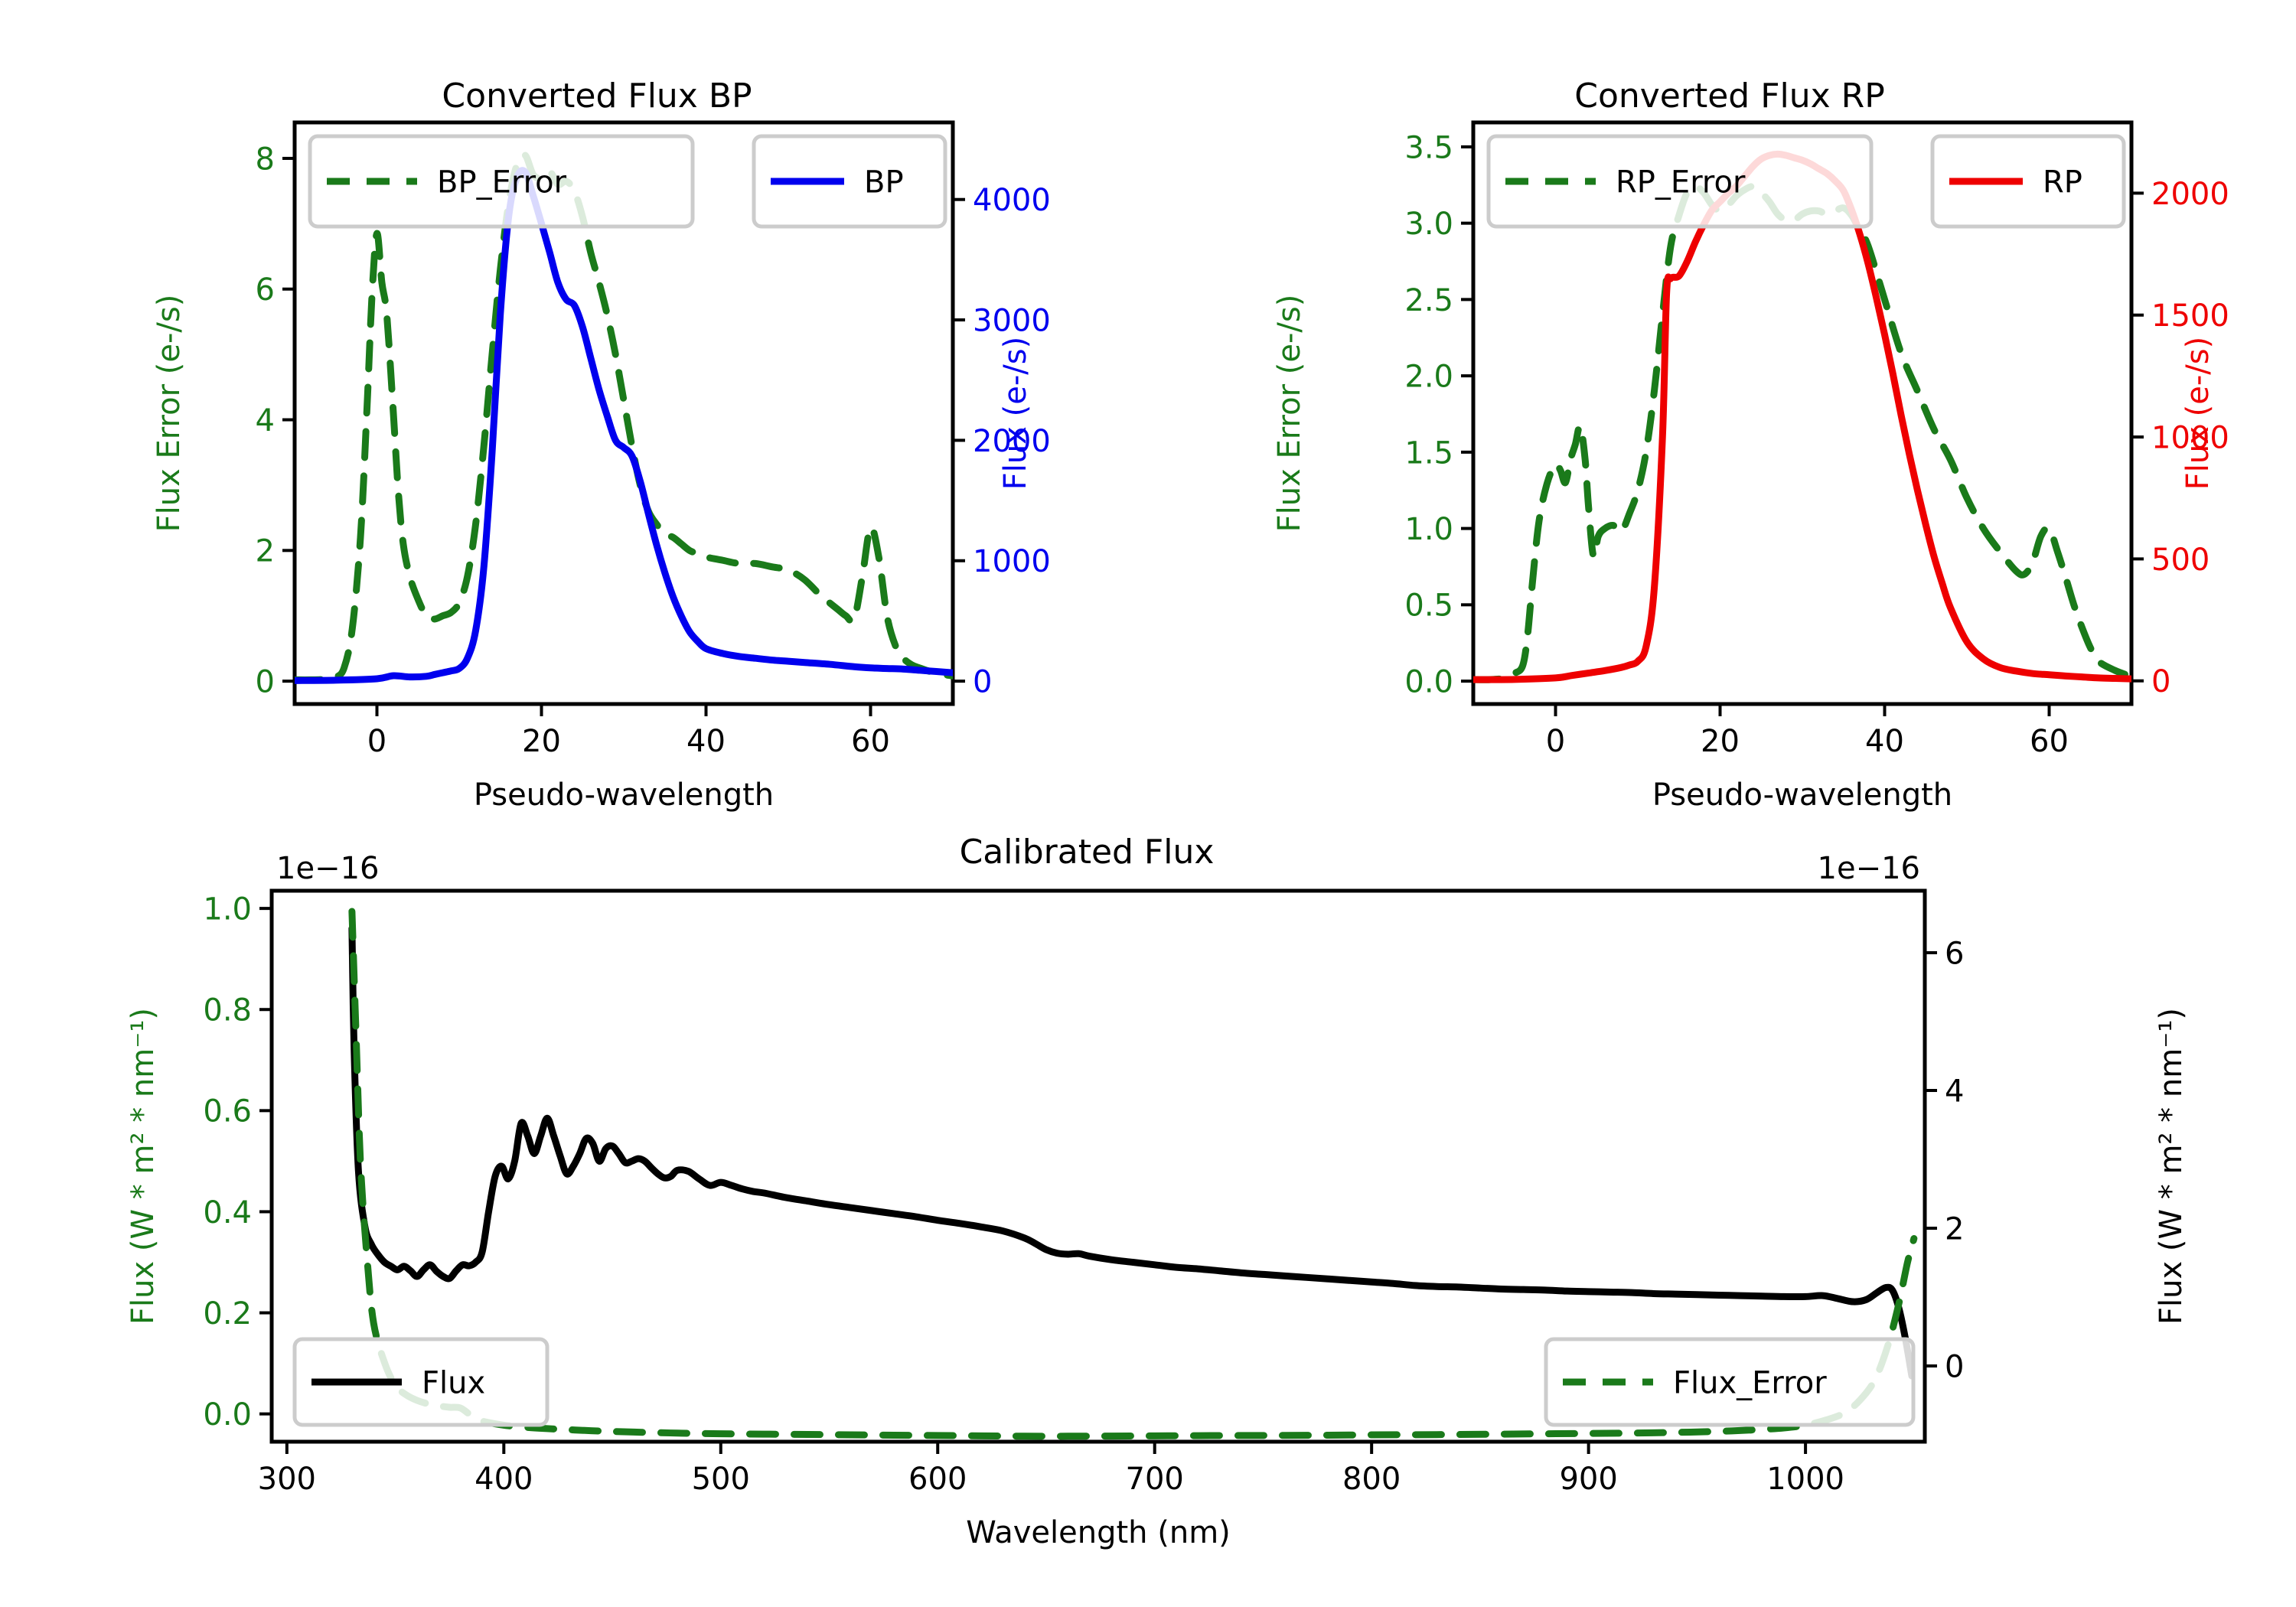 Image resolution: width=2296 pixels, height=1607 pixels. What do you see at coordinates (597, 96) in the screenshot?
I see `bp-panel-title: Converted Flux BP` at bounding box center [597, 96].